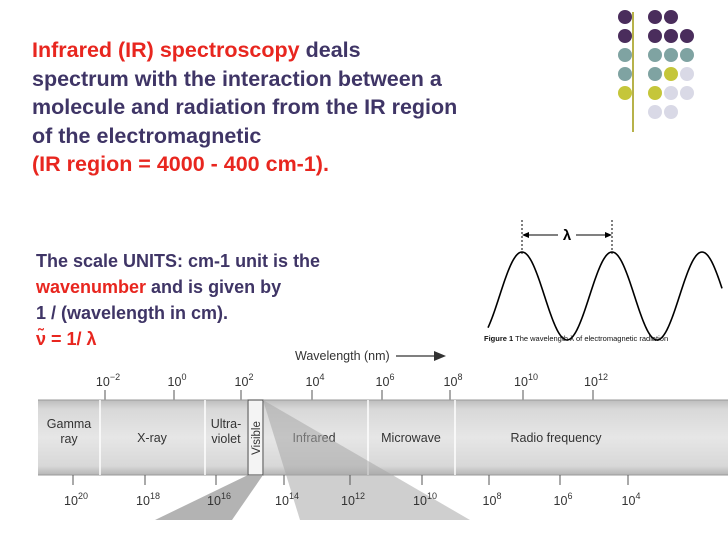 The image size is (728, 546). I want to click on bottom-tick-labels: 10²⁰ 10¹⁸ 10¹⁶ 10¹⁴ 10¹² 10¹⁰ 10⁸ 10⁶ 10⁴, so click(352, 491).